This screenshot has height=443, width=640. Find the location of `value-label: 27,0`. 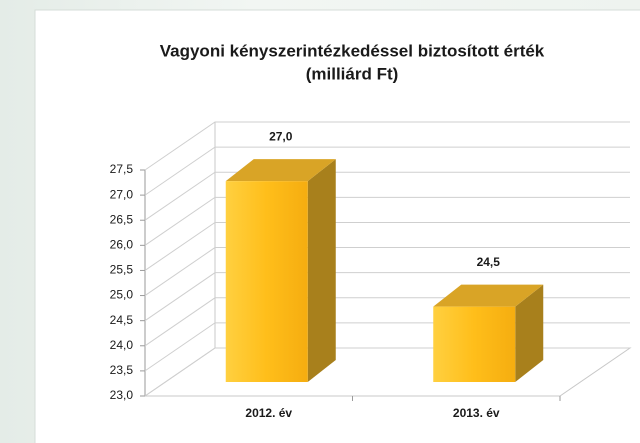

value-label: 27,0 is located at coordinates (281, 136).